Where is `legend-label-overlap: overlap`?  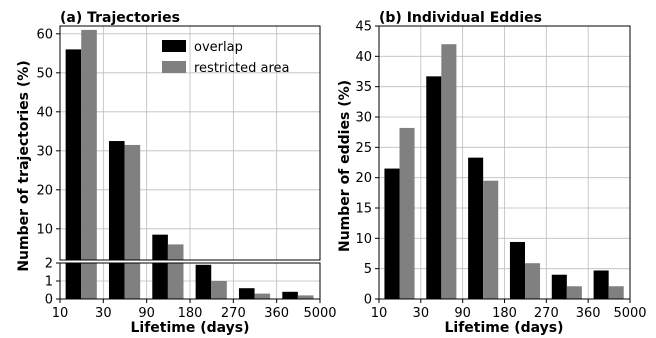
legend-label-overlap: overlap is located at coordinates (218, 47).